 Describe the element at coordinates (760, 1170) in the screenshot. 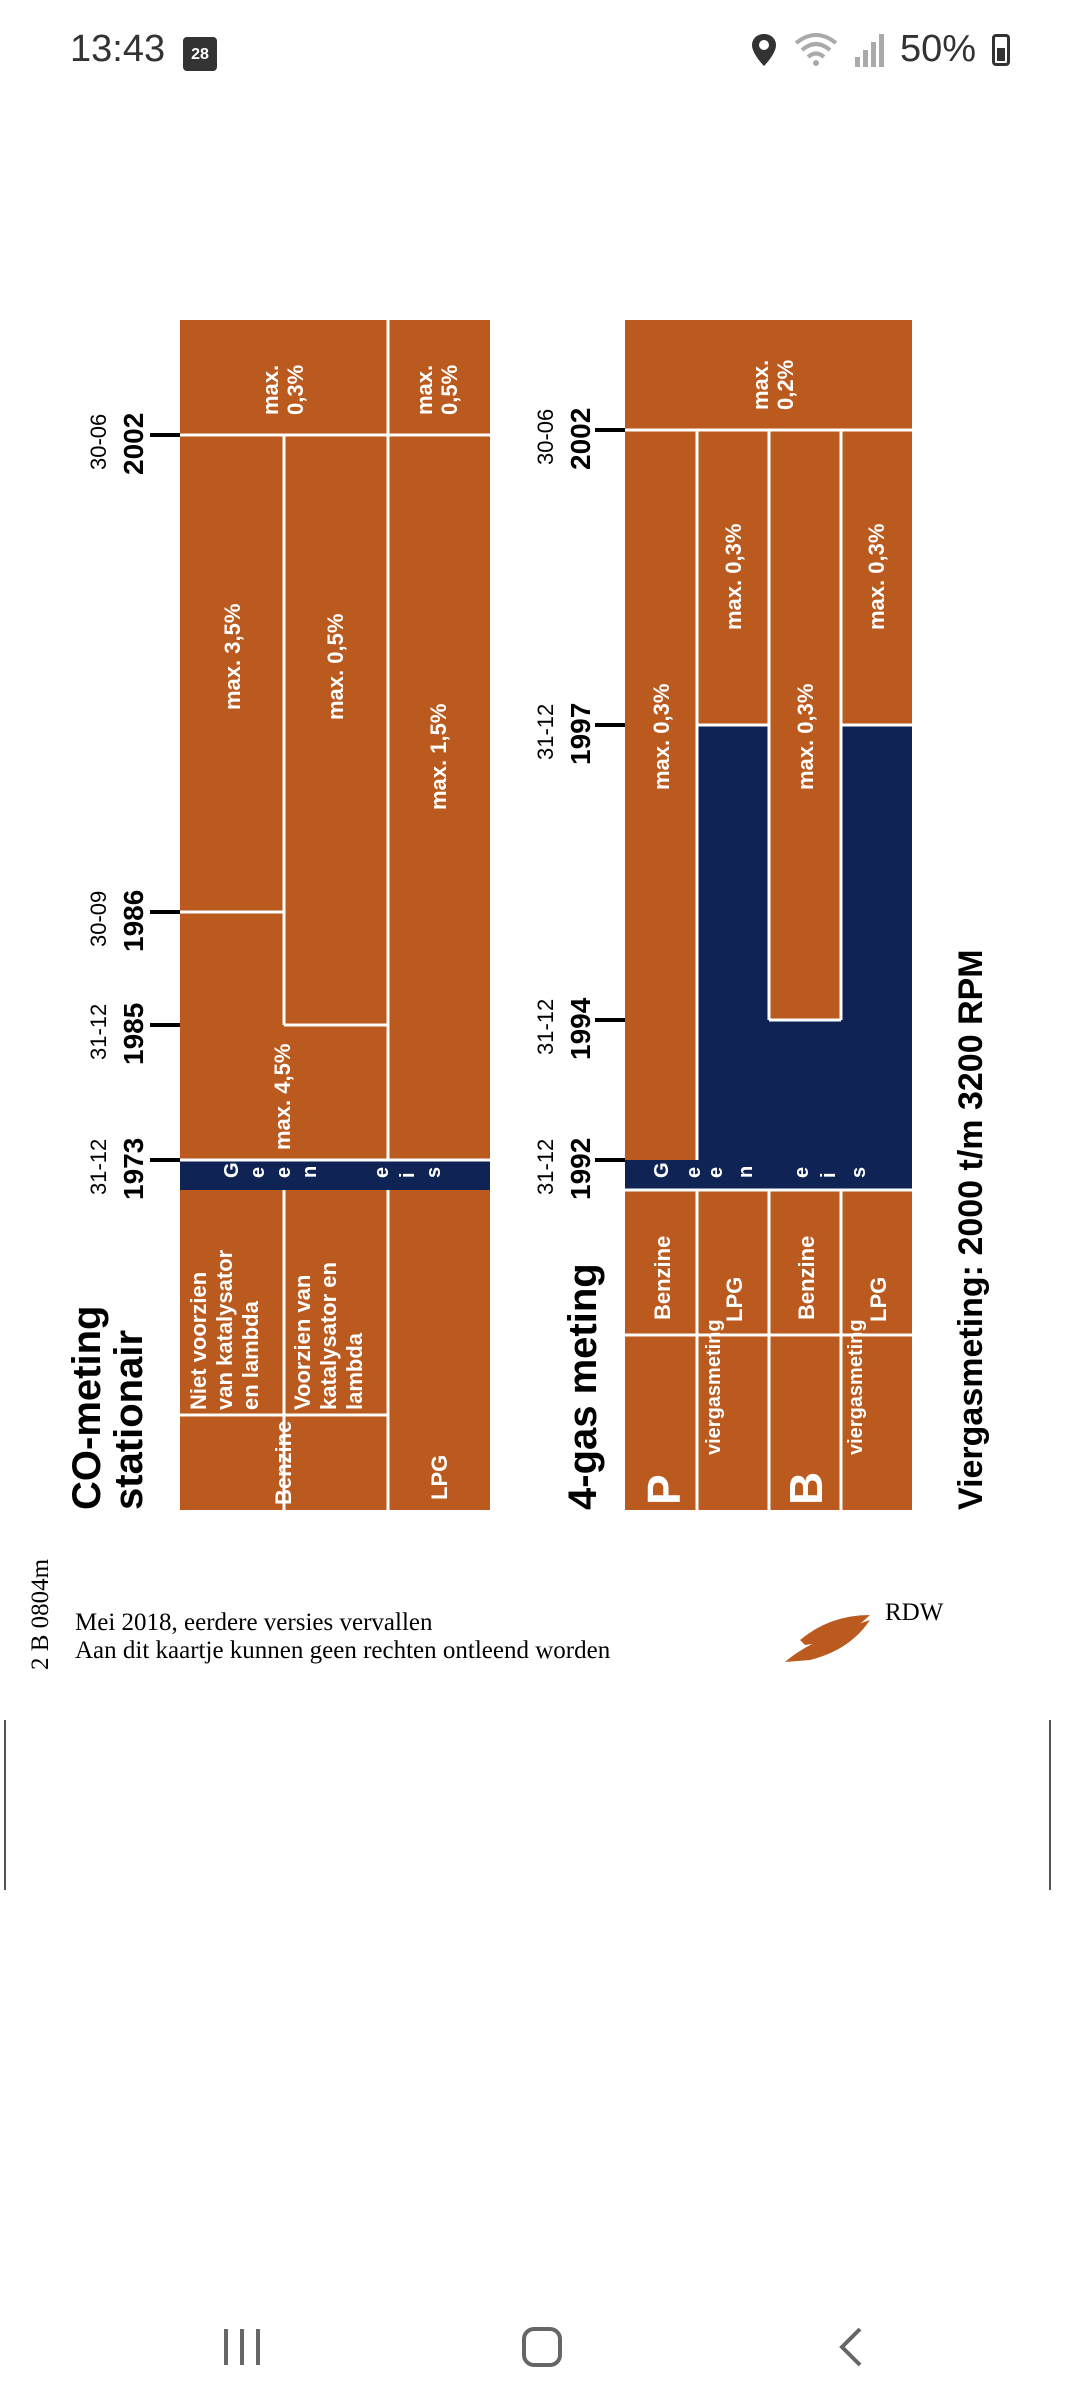

I see `gas-geen-eis-letters: G e e n e i s` at that location.